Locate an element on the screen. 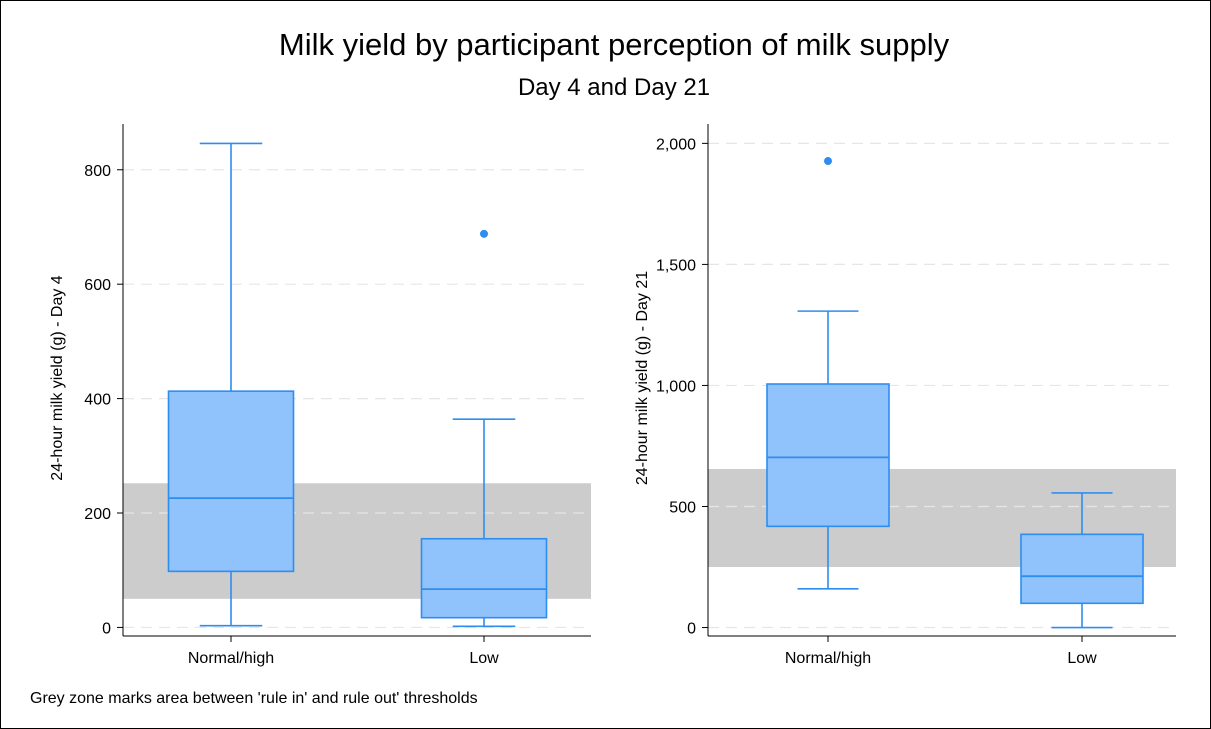 The image size is (1211, 729). y-tick-label: 500 is located at coordinates (682, 507).